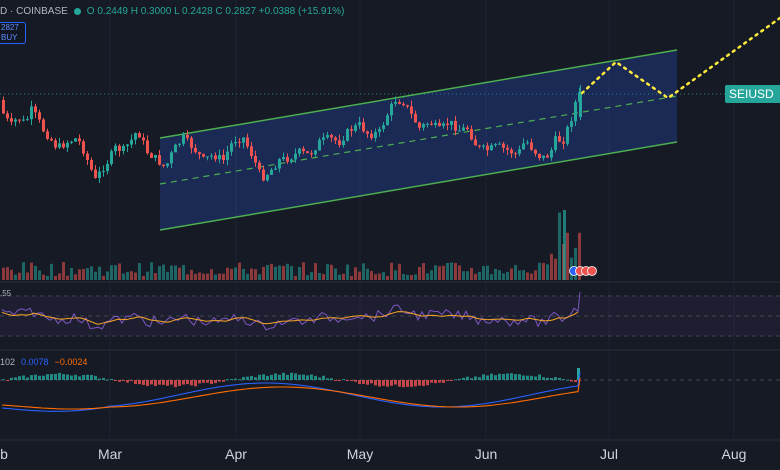 The height and width of the screenshot is (470, 780). I want to click on price-box: 2827 BUY, so click(13, 33).